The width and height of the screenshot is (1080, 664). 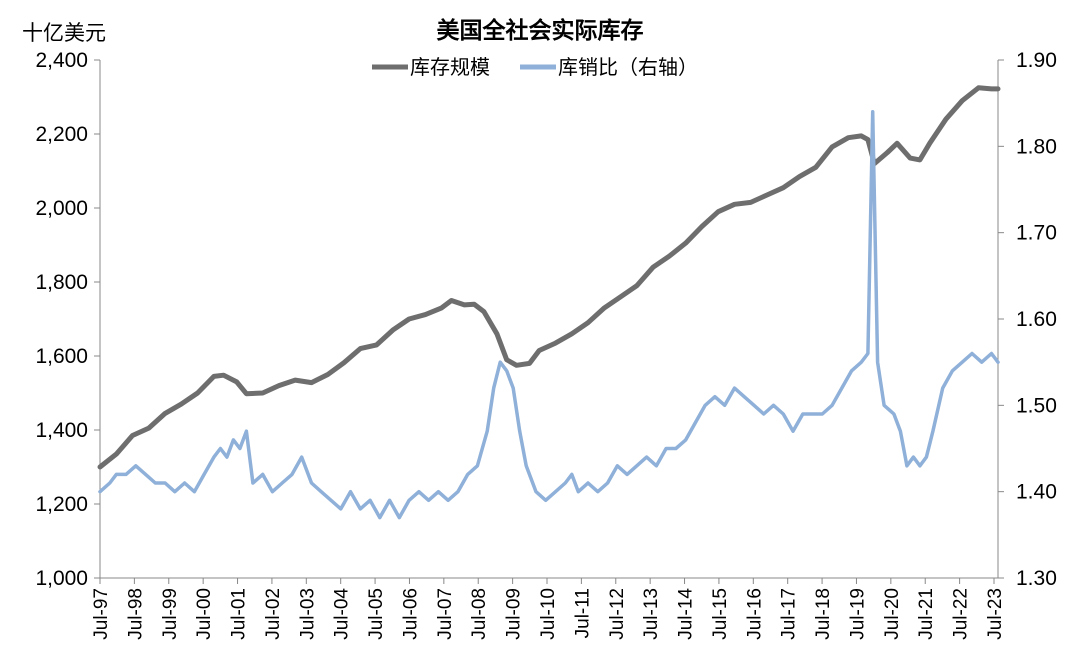 What do you see at coordinates (204, 614) in the screenshot?
I see `x-tick-label: Jul-00` at bounding box center [204, 614].